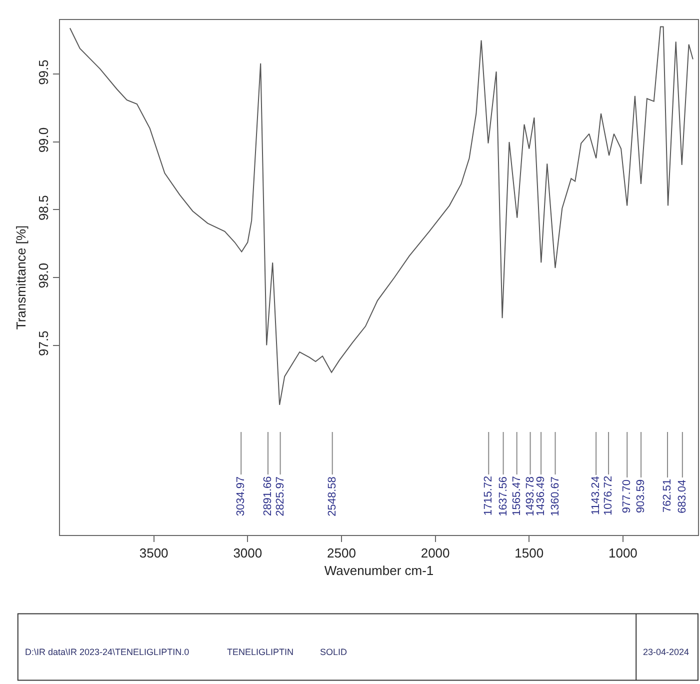 This screenshot has height=684, width=700. Describe the element at coordinates (529, 553) in the screenshot. I see `x-tick-label: 1500` at that location.